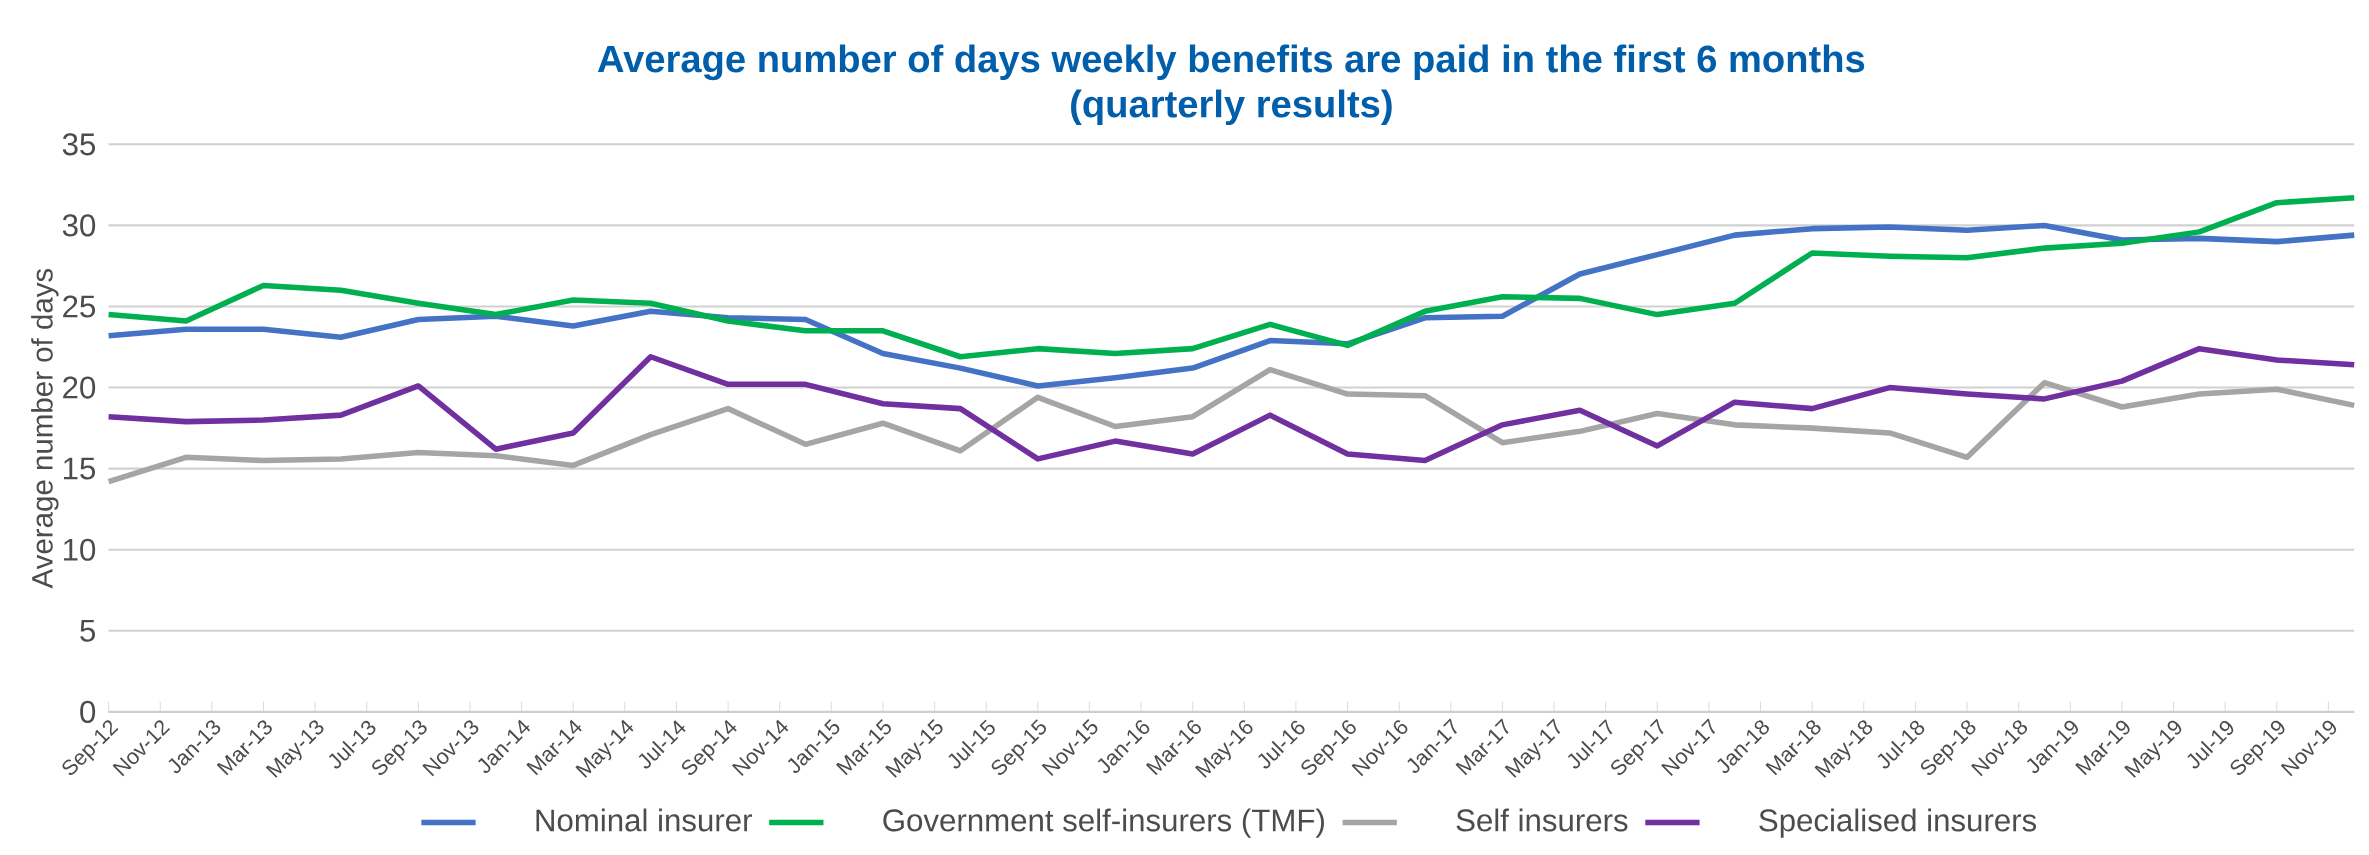  Describe the element at coordinates (1898, 823) in the screenshot. I see `legend-label: Specialised insurers` at that location.